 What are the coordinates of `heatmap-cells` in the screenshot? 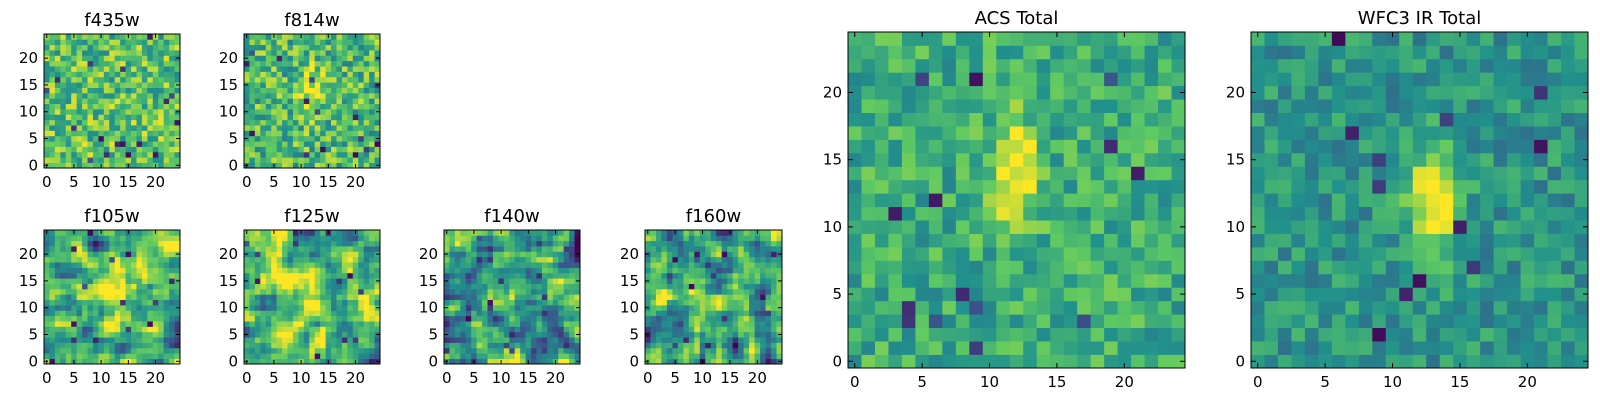 It's located at (112, 297).